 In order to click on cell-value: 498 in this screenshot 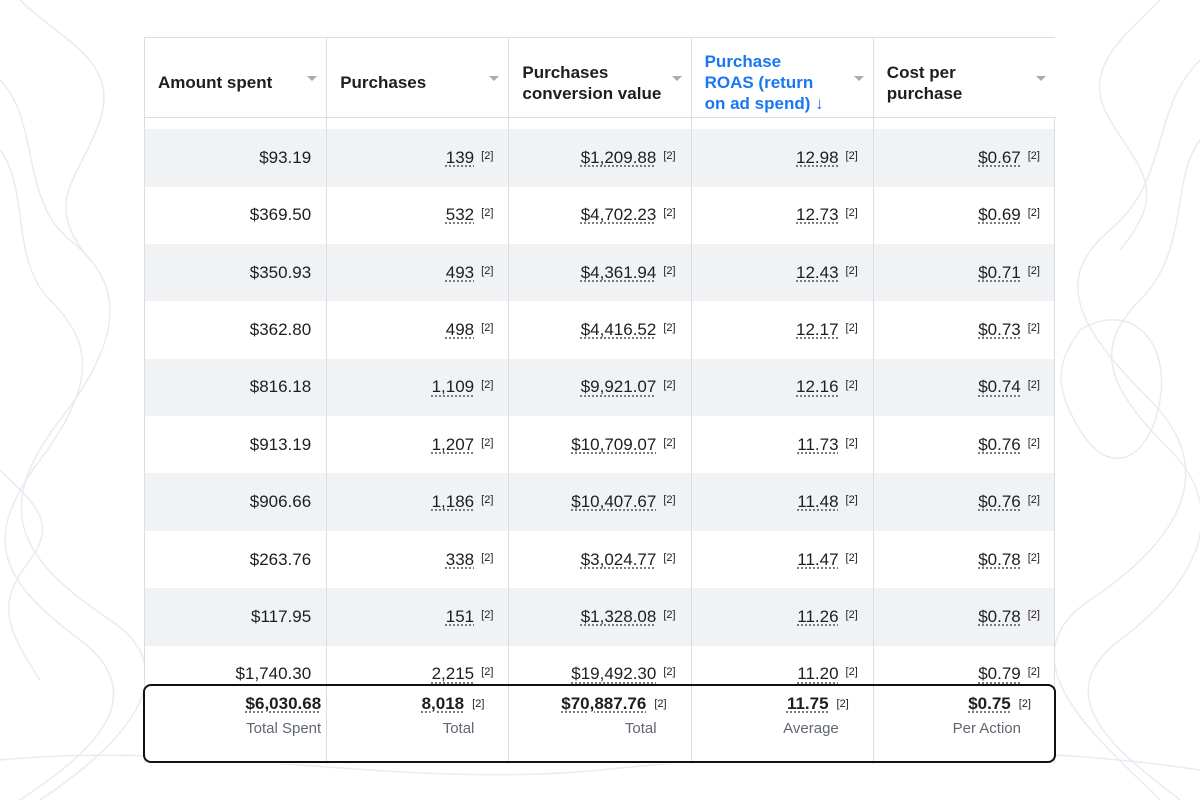, I will do `click(460, 329)`.